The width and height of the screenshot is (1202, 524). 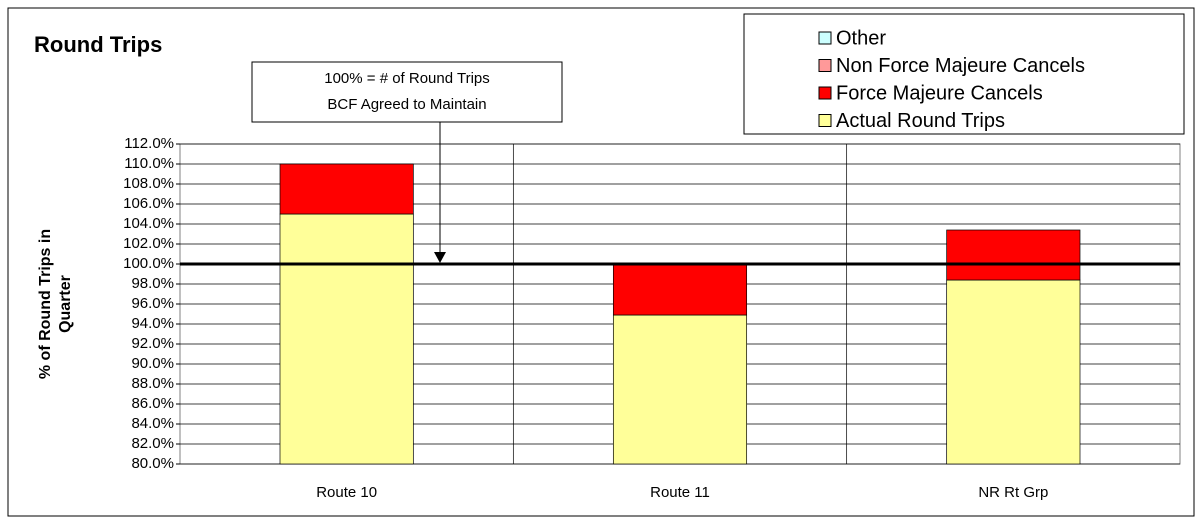 What do you see at coordinates (65, 304) in the screenshot?
I see `y-axis-title: Quarter` at bounding box center [65, 304].